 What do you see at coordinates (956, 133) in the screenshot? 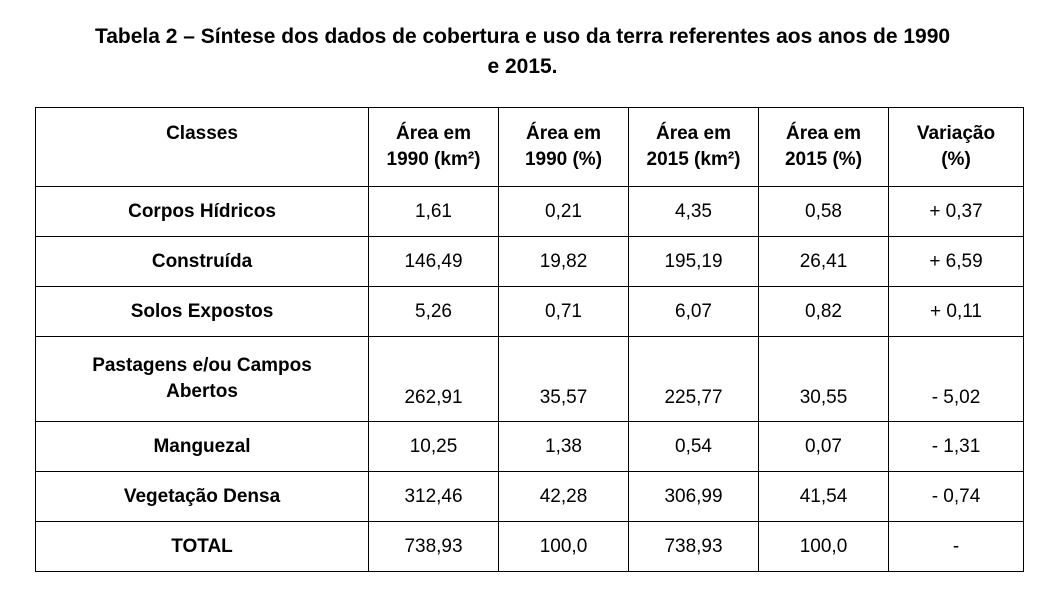
I see `header-variation-line1: Variação` at bounding box center [956, 133].